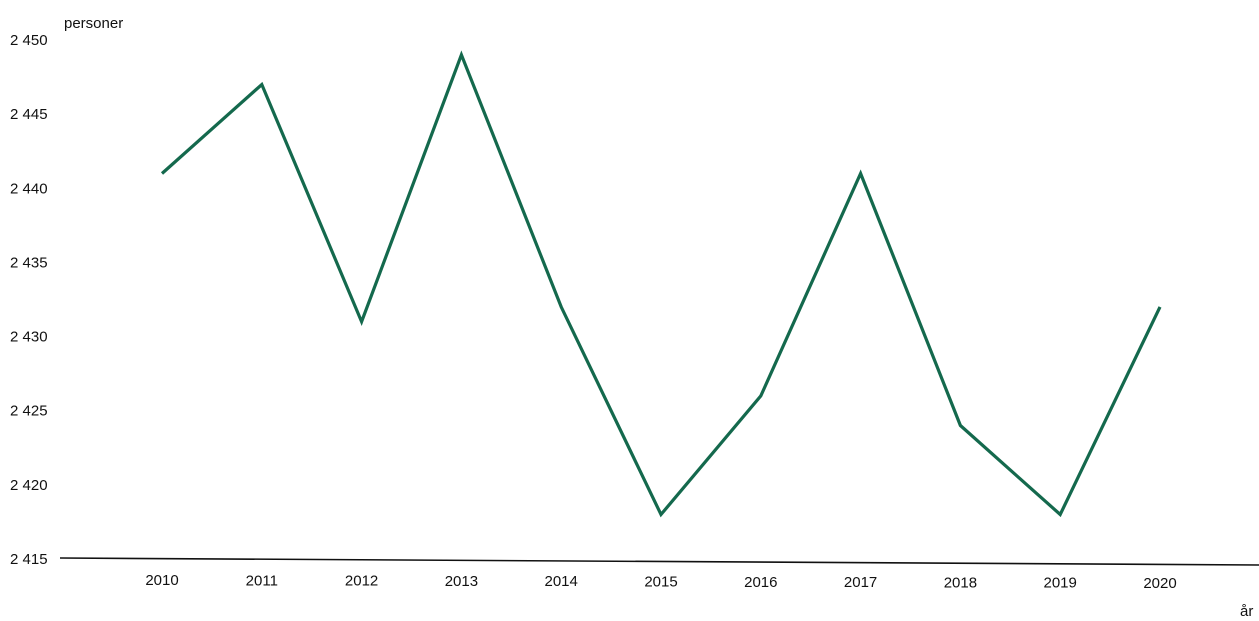  Describe the element at coordinates (1159, 583) in the screenshot. I see `x-tick-label: 2020` at that location.